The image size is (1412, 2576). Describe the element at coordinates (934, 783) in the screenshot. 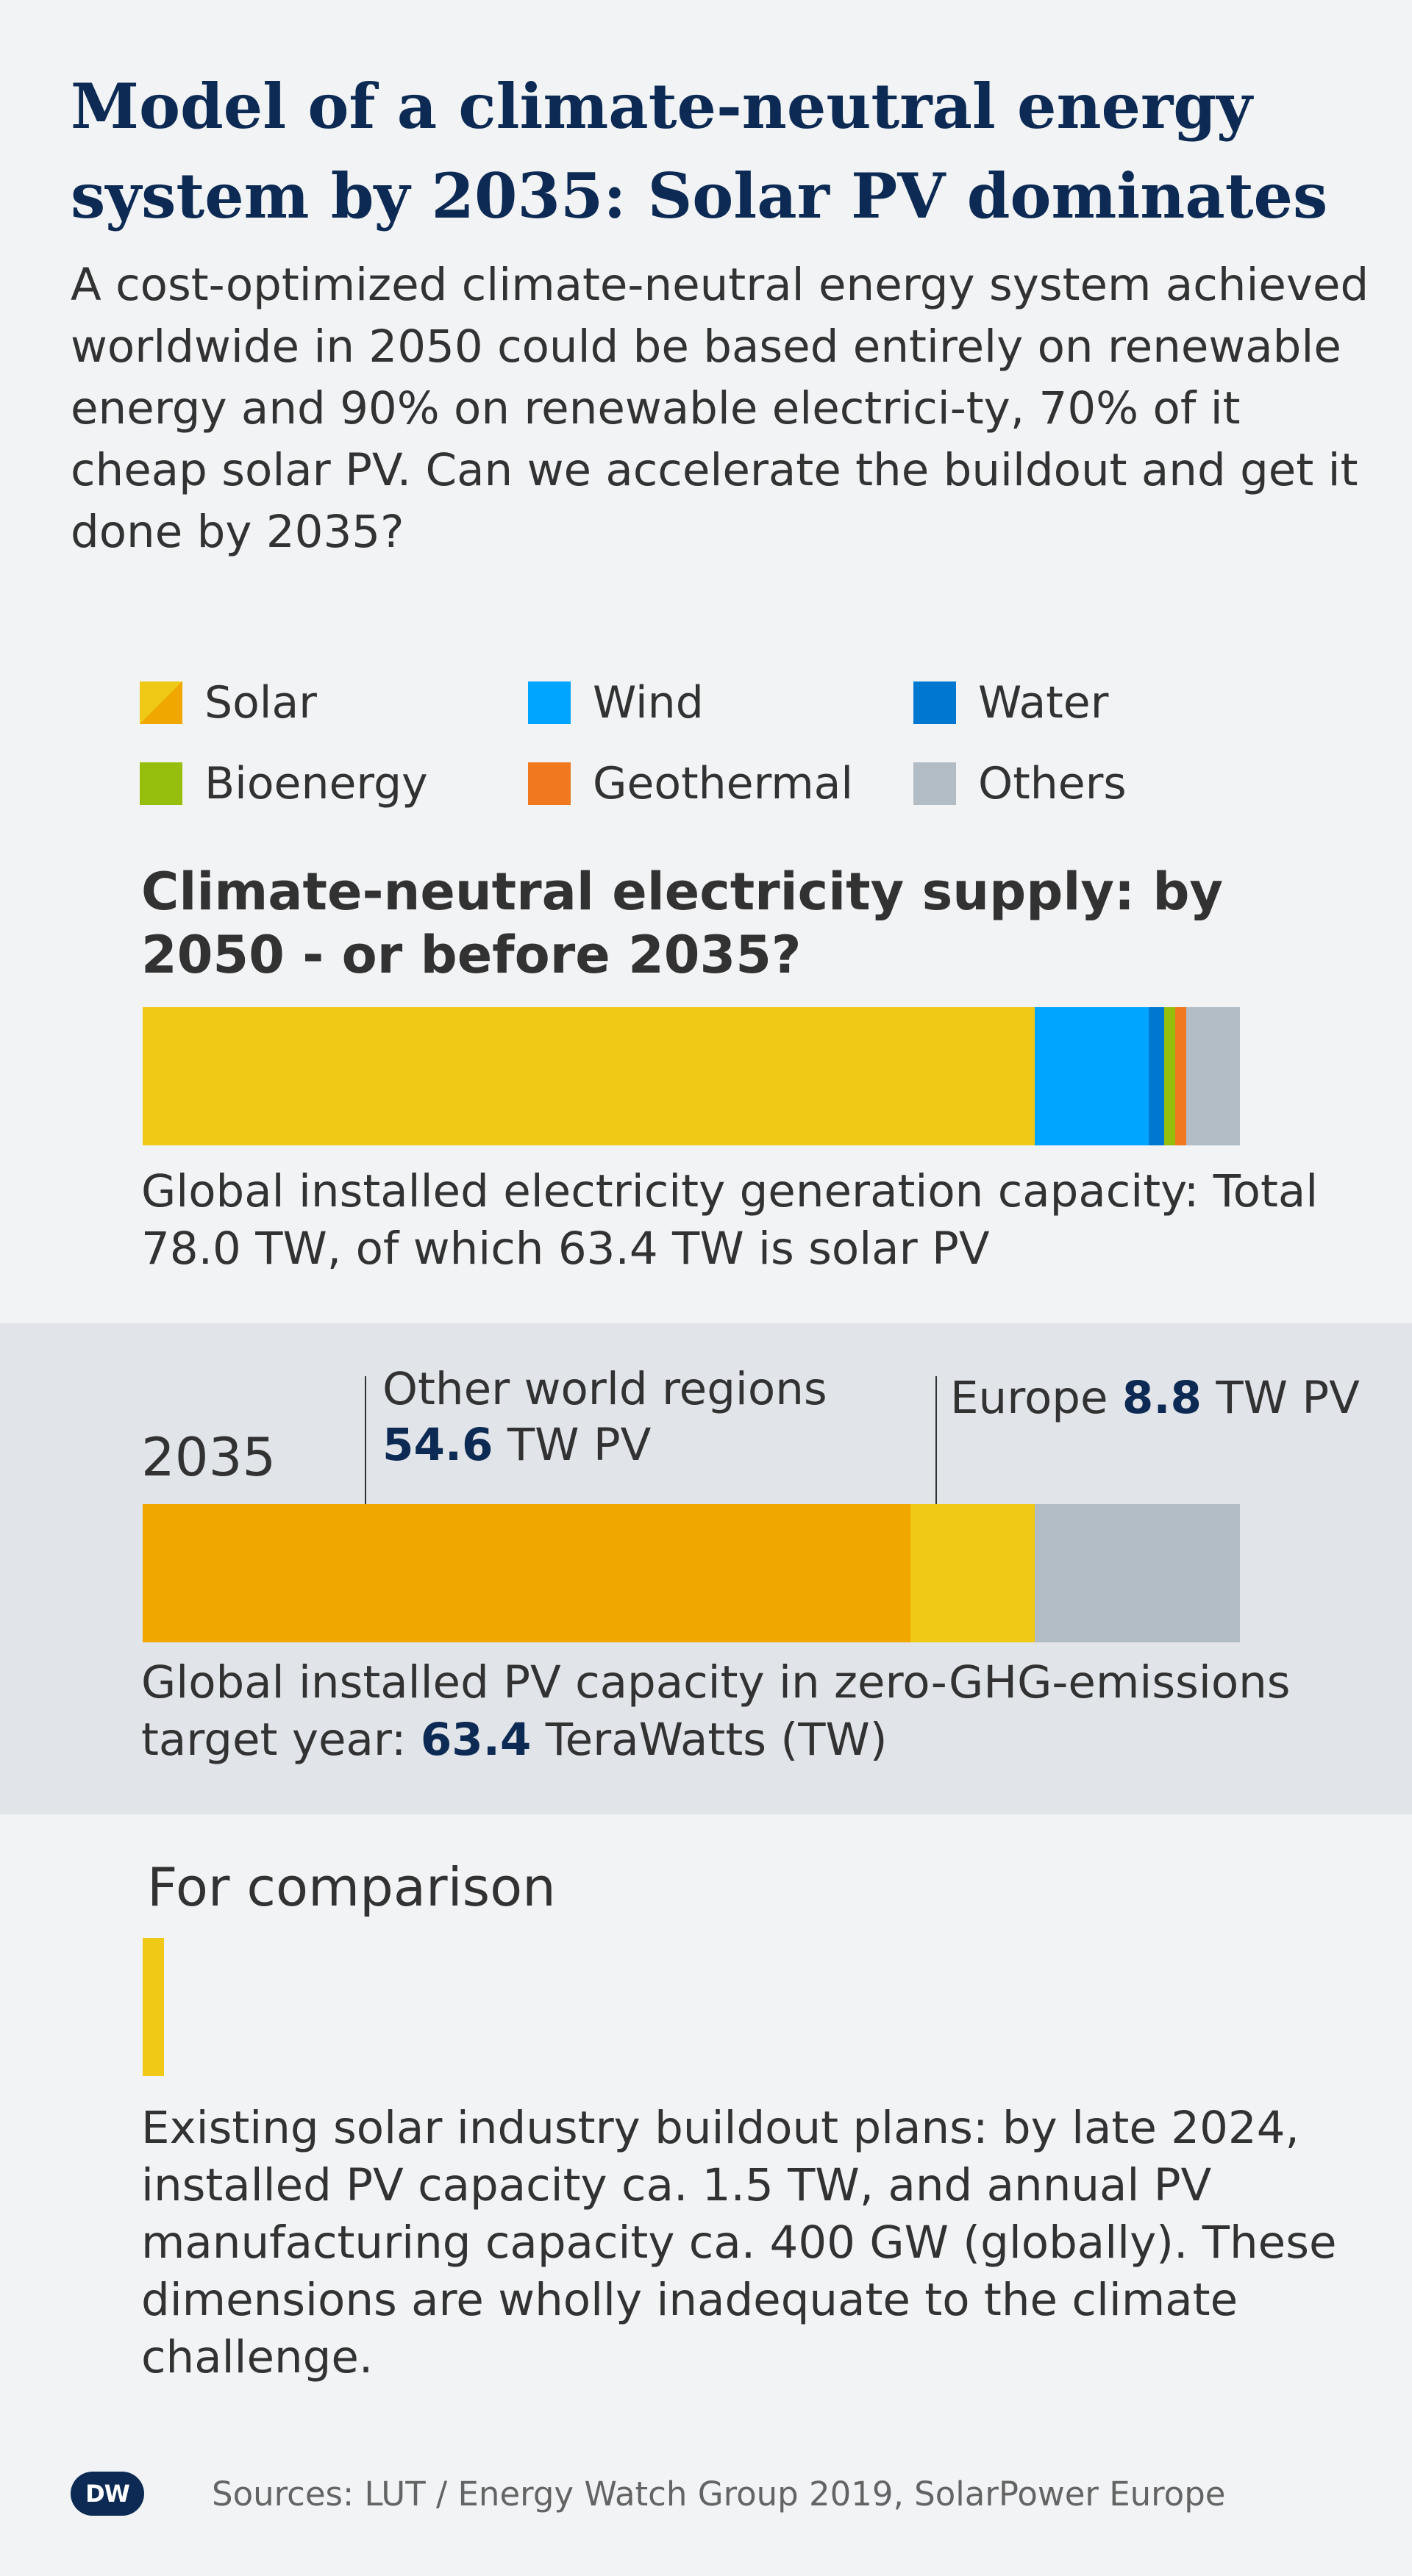

I see `legend-swatch-others` at that location.